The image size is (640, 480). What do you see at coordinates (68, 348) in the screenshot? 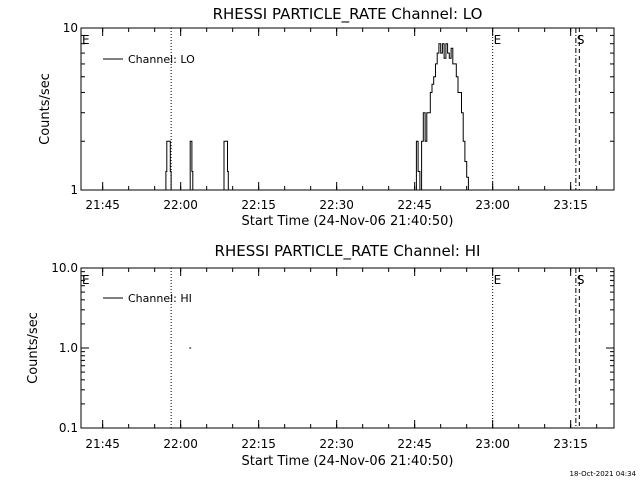
I see `y-tick-label: 1.0` at bounding box center [68, 348].